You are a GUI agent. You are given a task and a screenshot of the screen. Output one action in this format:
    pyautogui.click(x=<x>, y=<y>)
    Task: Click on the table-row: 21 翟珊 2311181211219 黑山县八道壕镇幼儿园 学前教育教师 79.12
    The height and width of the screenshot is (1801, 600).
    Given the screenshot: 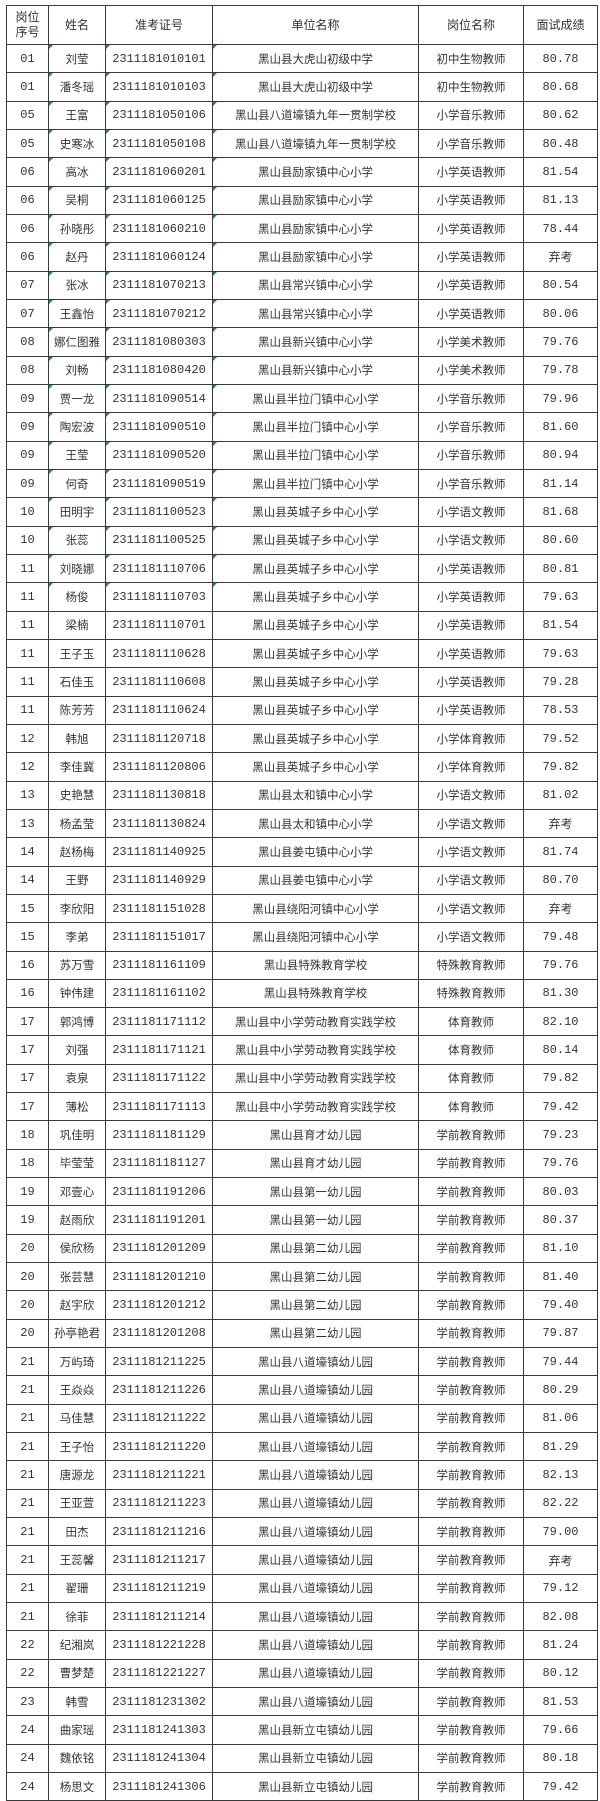 What is the action you would take?
    pyautogui.click(x=302, y=1588)
    